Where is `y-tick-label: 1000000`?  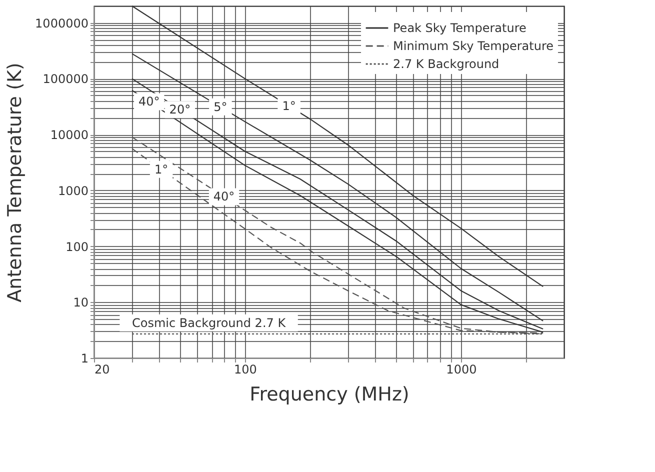 y-tick-label: 1000000 is located at coordinates (61, 23).